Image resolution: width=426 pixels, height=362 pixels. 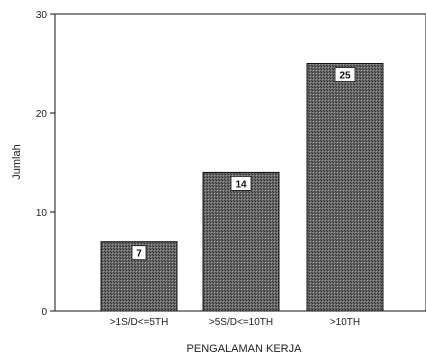 I want to click on x-category-label: >10TH, so click(x=345, y=322).